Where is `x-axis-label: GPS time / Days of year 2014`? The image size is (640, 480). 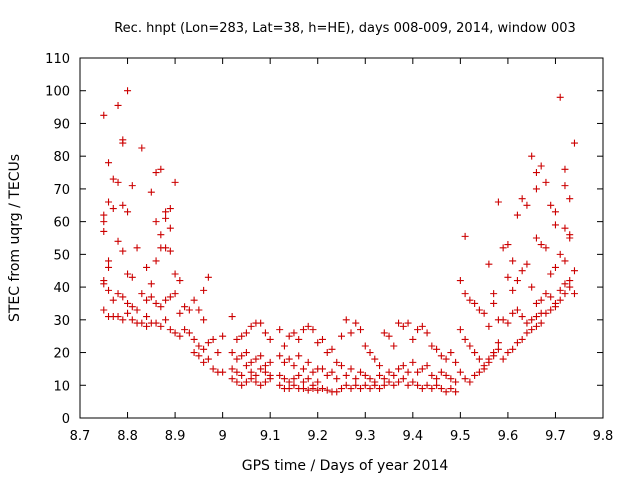
x-axis-label: GPS time / Days of year 2014 is located at coordinates (345, 466).